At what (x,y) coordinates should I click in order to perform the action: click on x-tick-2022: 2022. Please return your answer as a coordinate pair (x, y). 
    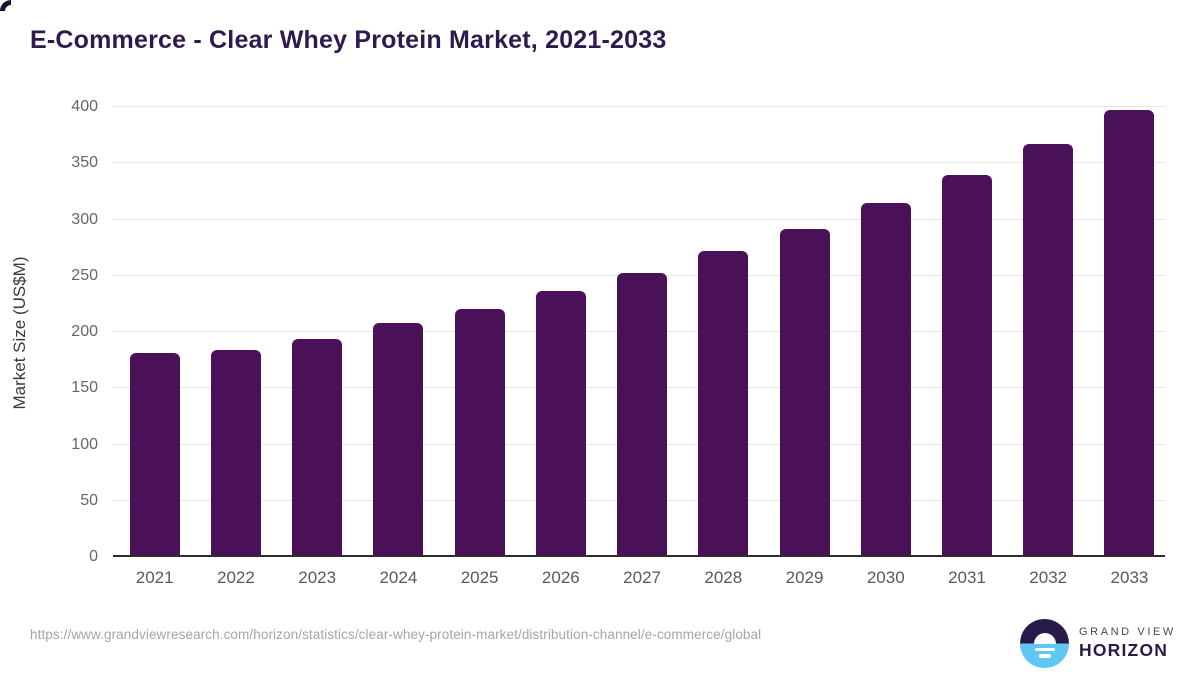
    Looking at the image, I should click on (236, 577).